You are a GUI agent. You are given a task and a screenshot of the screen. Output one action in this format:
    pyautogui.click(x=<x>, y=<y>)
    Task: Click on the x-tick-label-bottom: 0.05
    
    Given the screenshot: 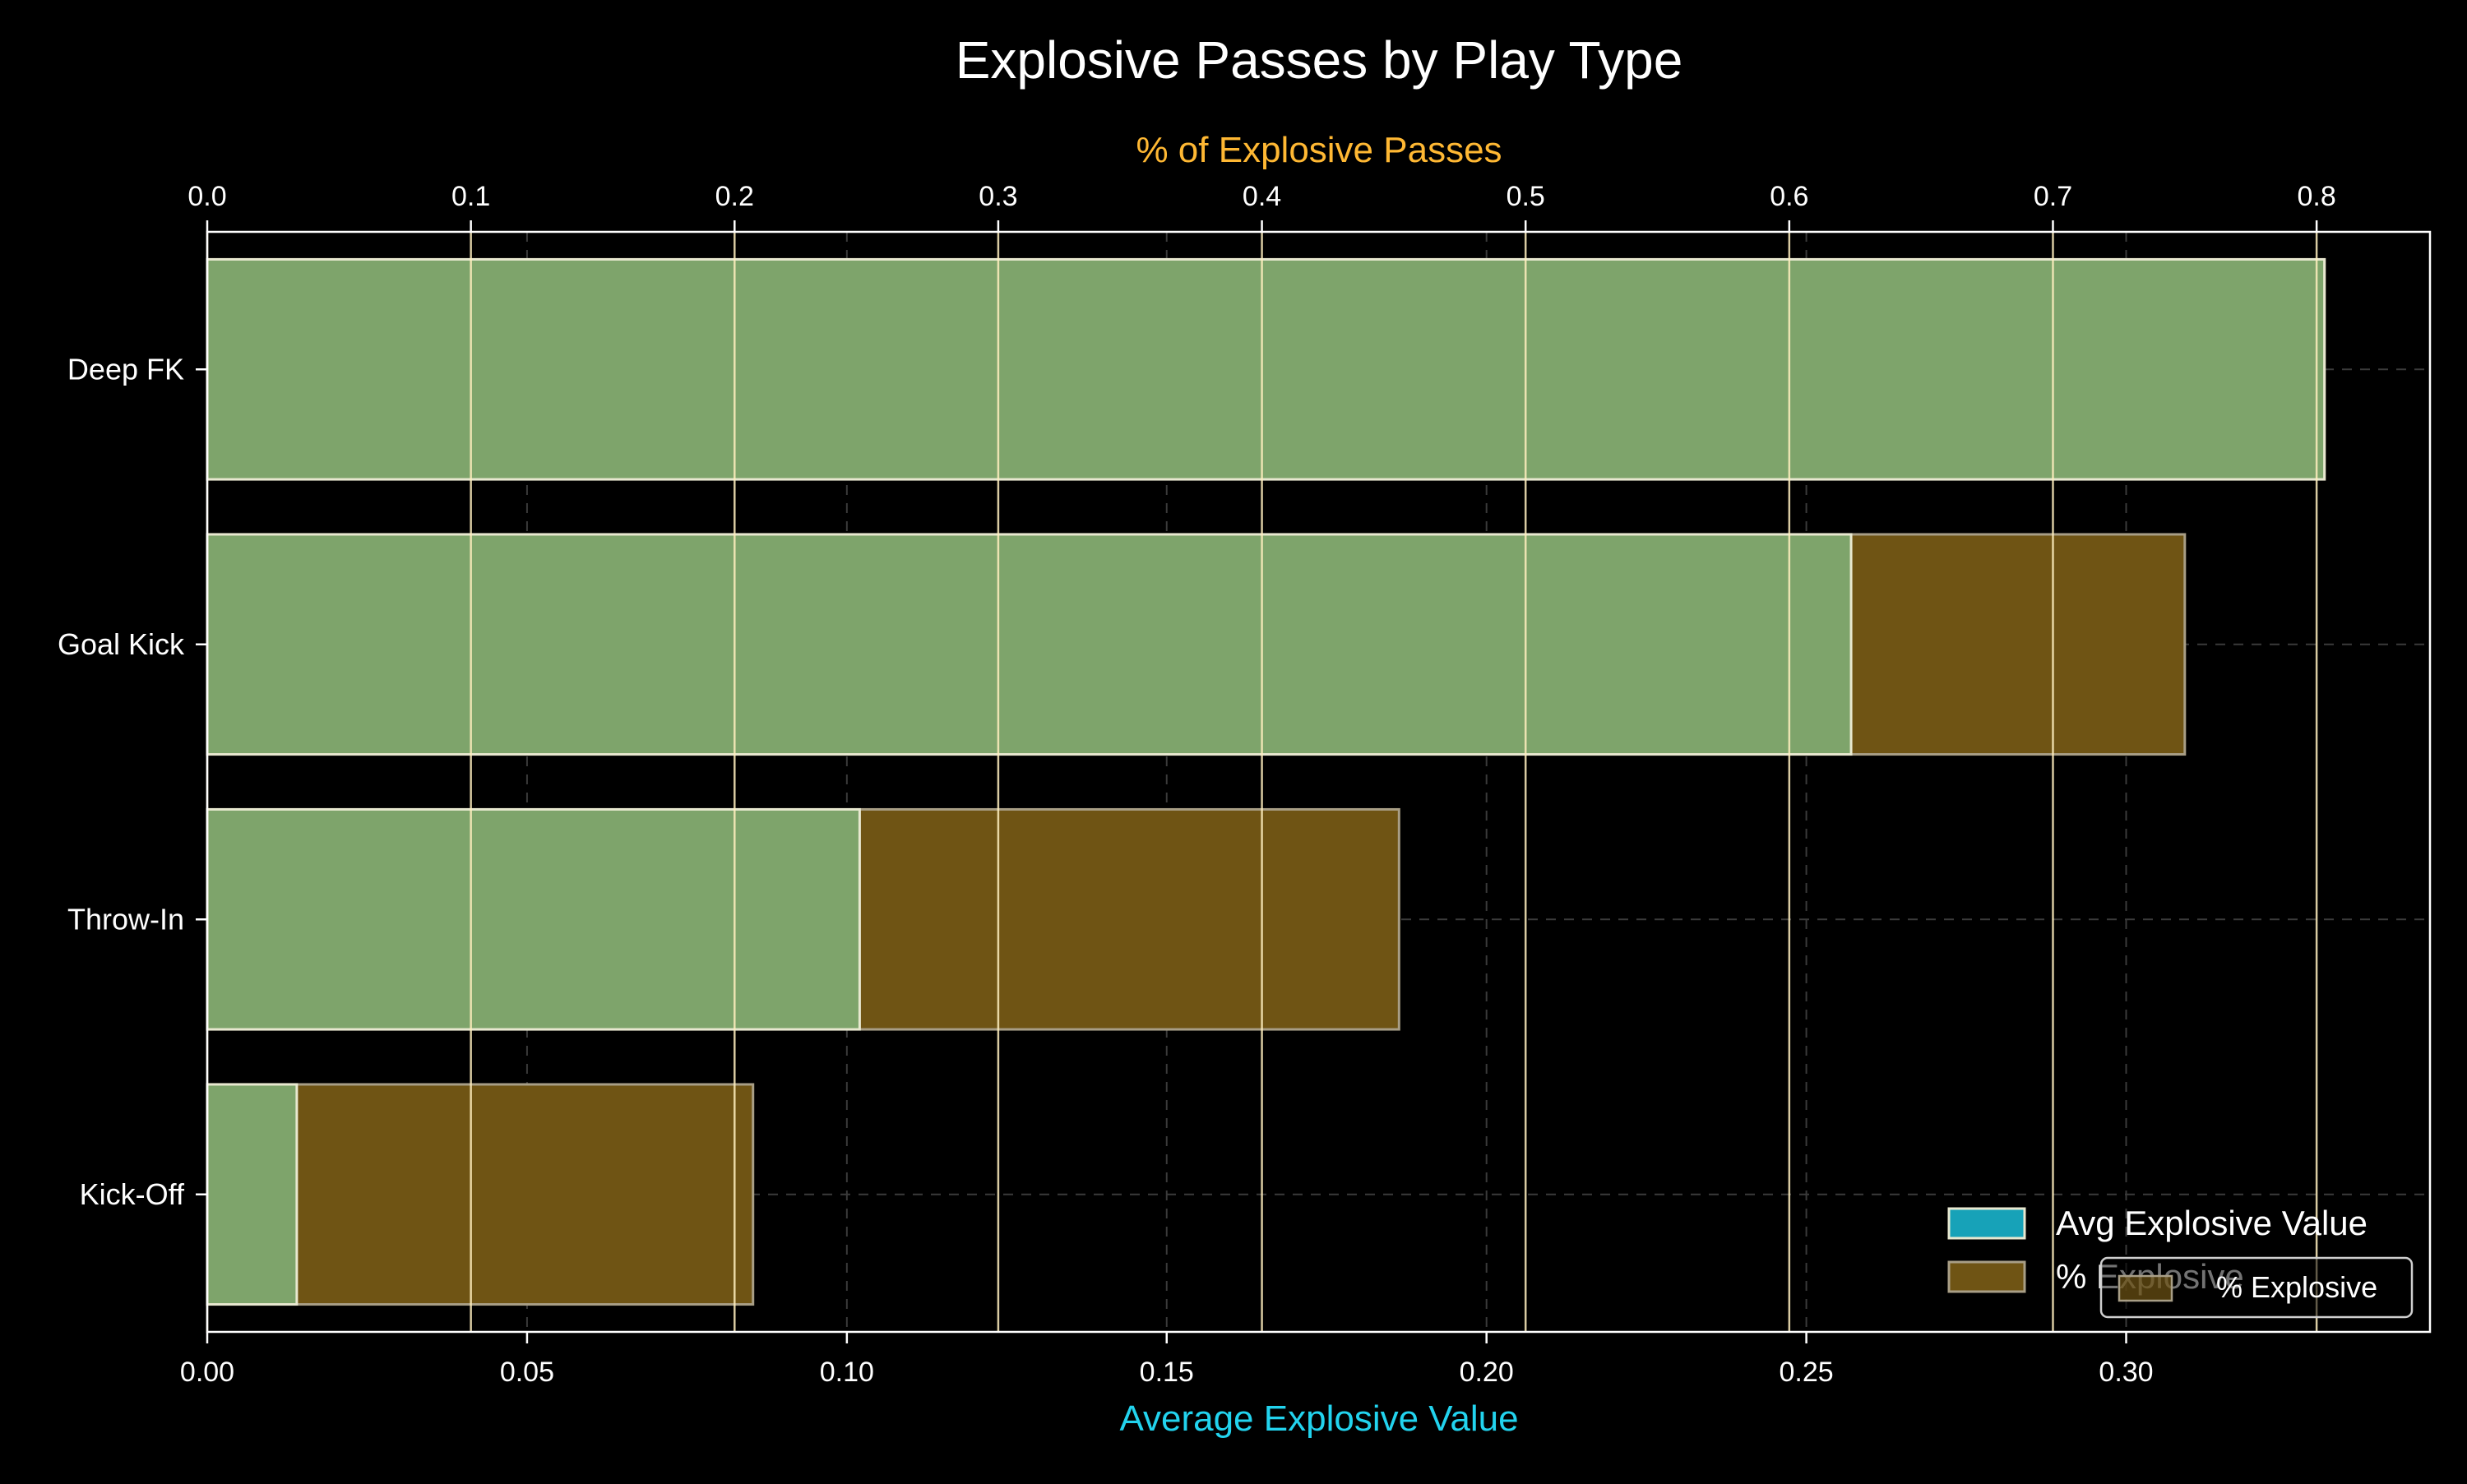 What is the action you would take?
    pyautogui.click(x=527, y=1373)
    